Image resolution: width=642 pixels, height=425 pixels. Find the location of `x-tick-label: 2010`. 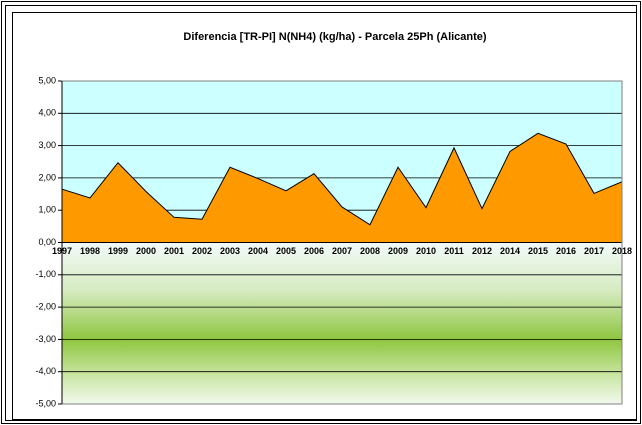

x-tick-label: 2010 is located at coordinates (426, 251).